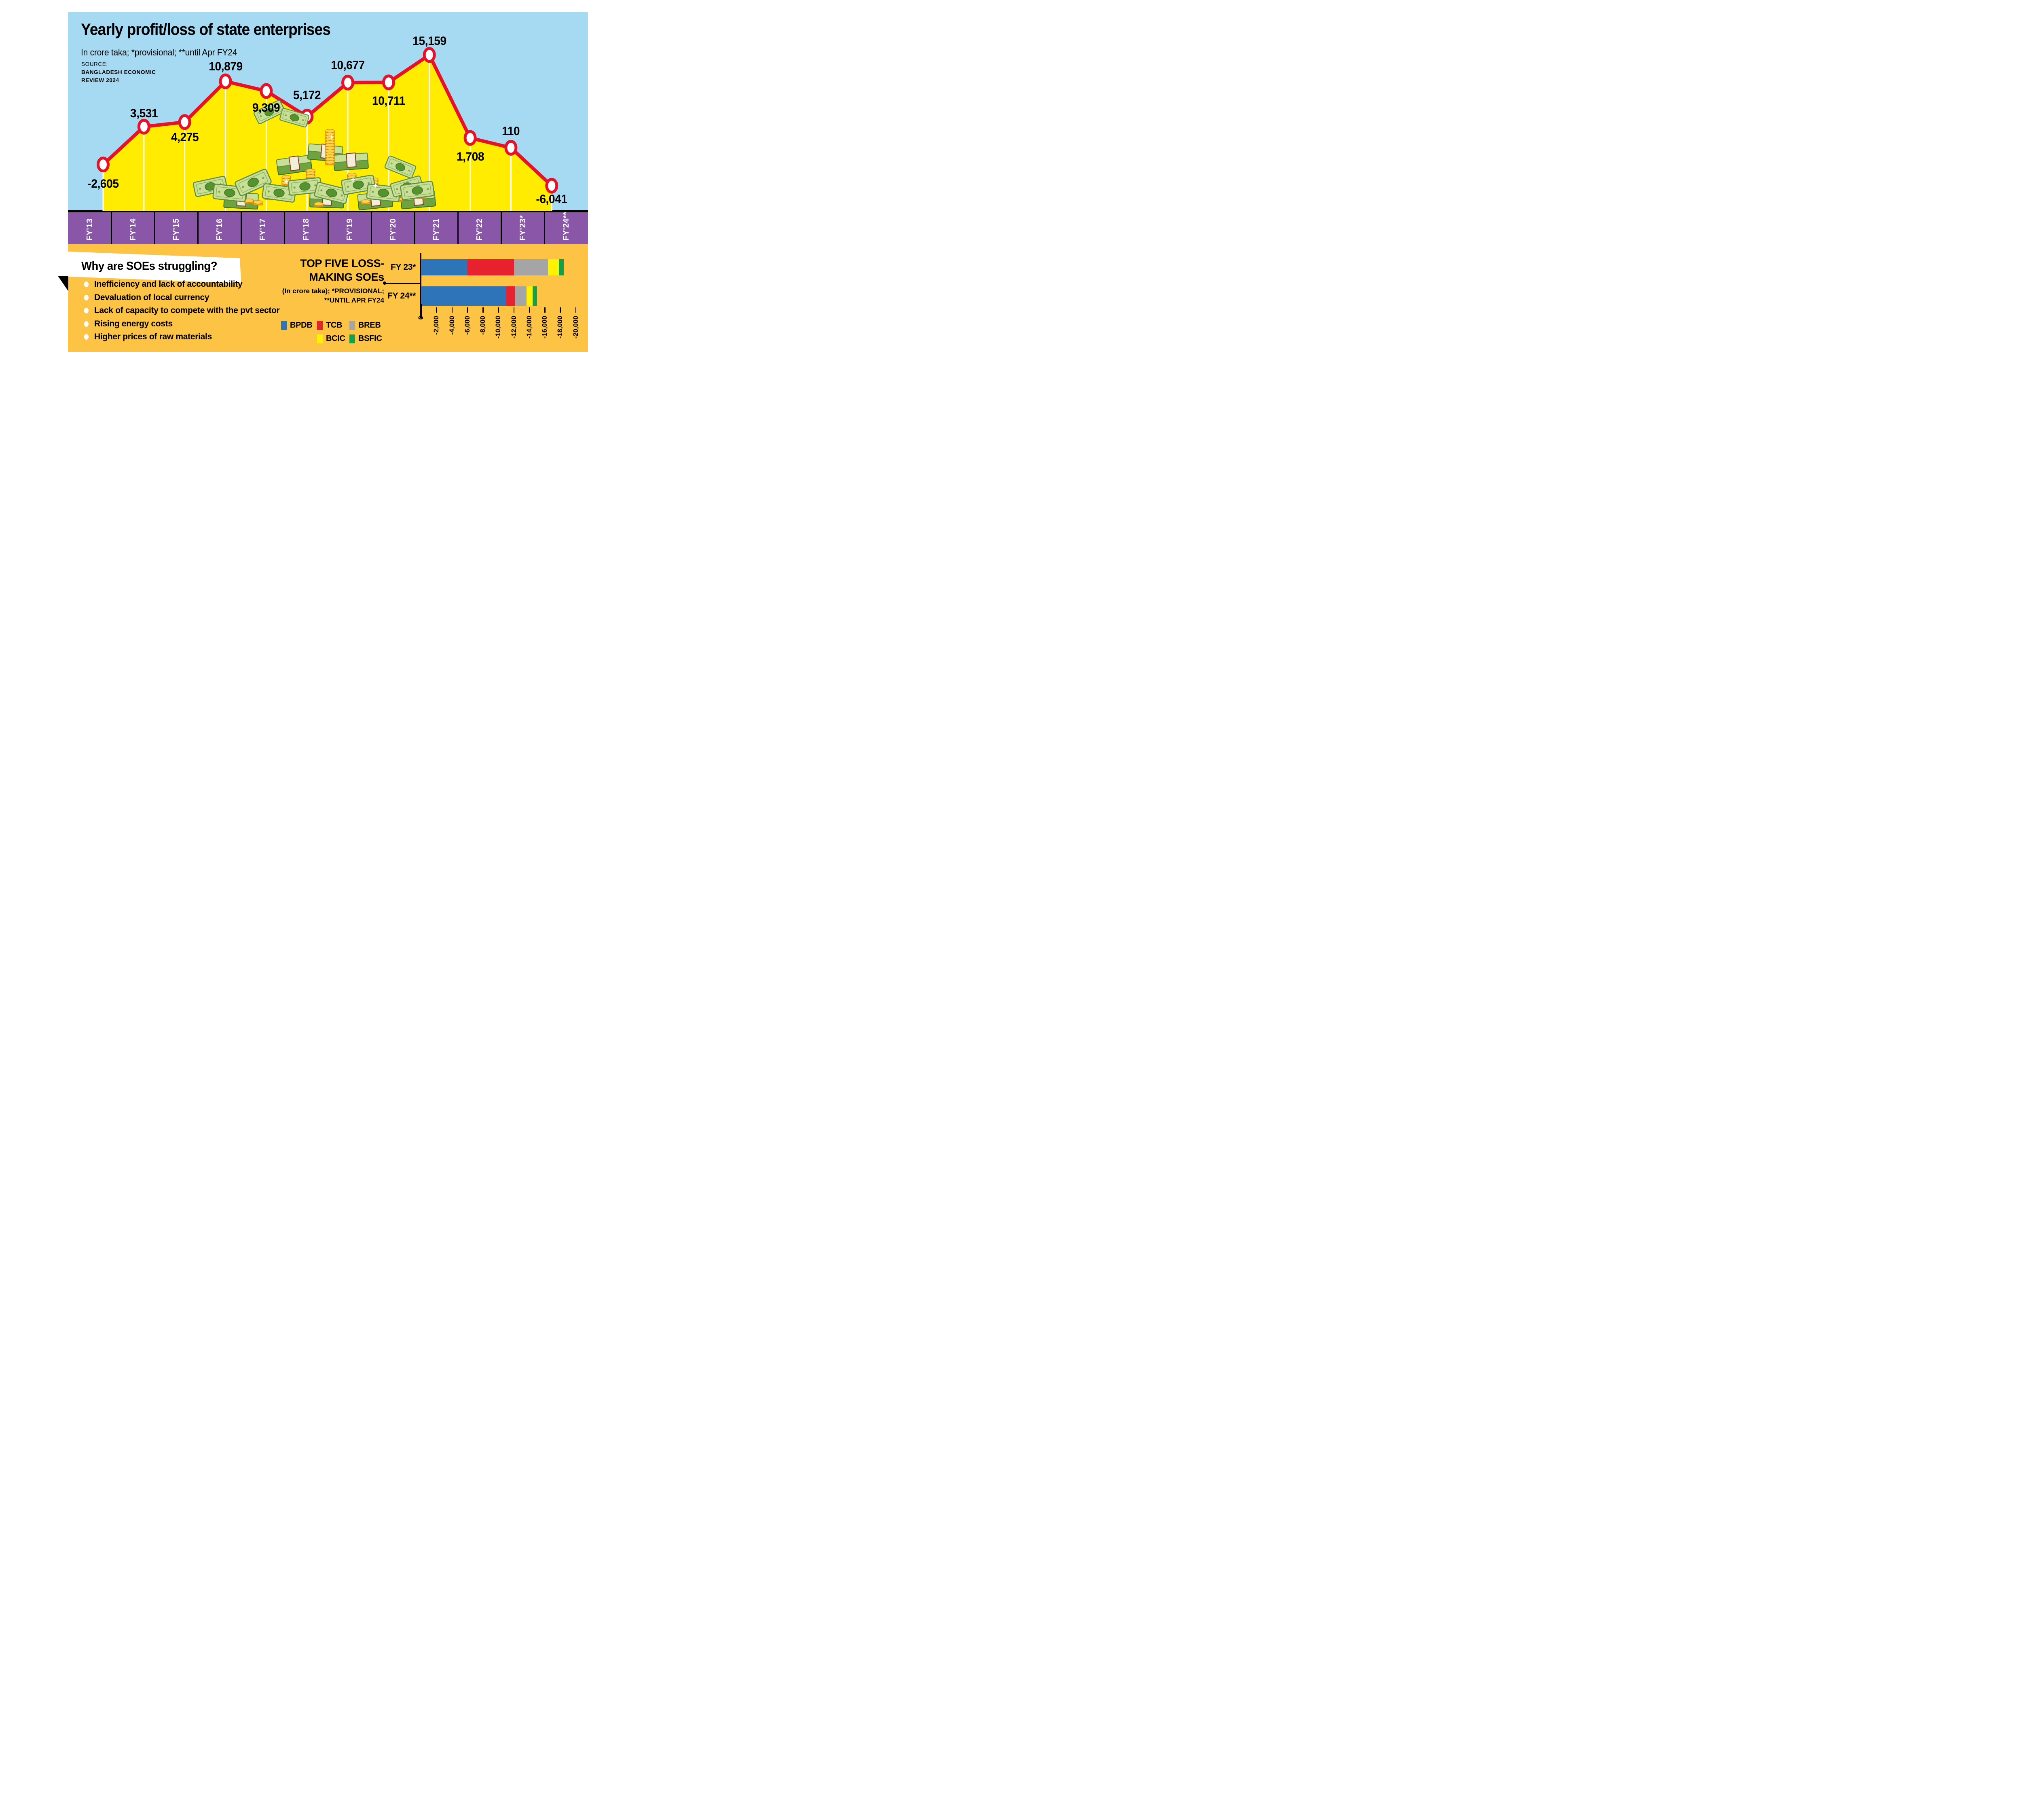  Describe the element at coordinates (479, 296) in the screenshot. I see `stacked-bar-fy24` at that location.